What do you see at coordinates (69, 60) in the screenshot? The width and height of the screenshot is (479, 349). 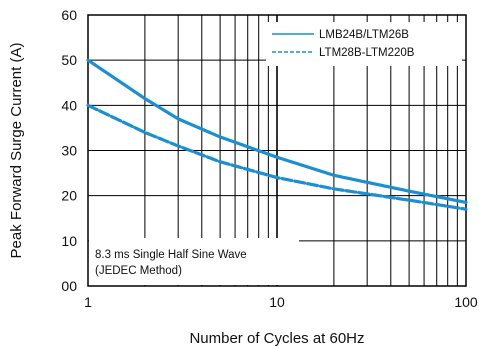 I see `y-tick-label: 50` at bounding box center [69, 60].